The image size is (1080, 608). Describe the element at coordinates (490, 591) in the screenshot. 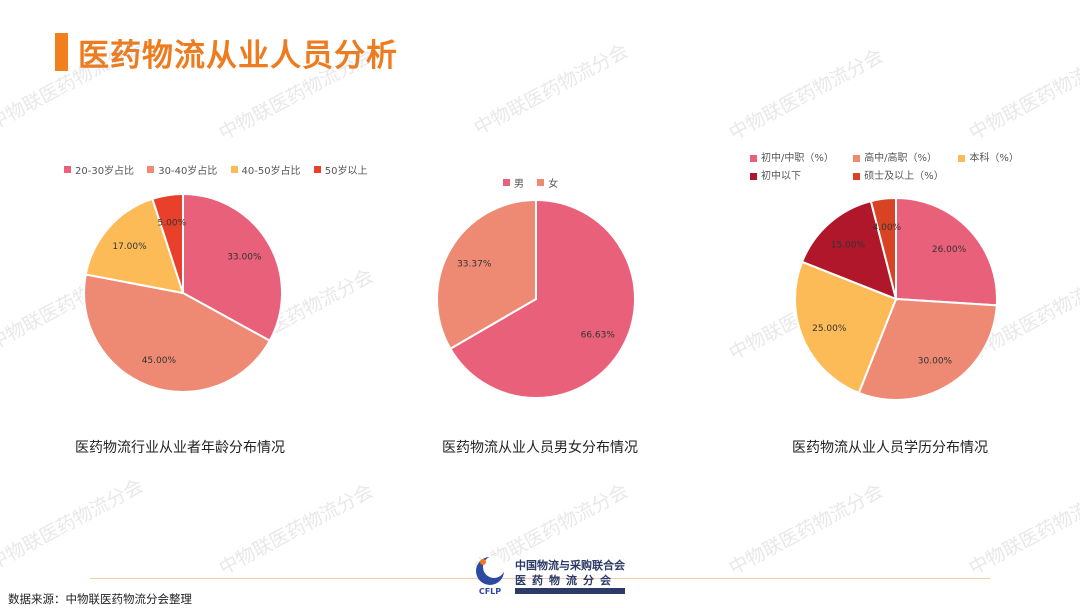

I see `logo-acronym: CFLP` at that location.